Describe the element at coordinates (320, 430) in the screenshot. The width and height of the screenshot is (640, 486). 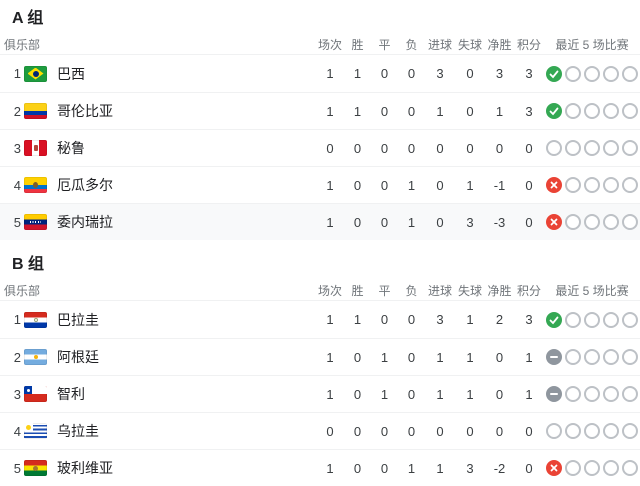
I see `table-row: 4 乌拉圭 0 0 0 0 0 0 0 0` at that location.